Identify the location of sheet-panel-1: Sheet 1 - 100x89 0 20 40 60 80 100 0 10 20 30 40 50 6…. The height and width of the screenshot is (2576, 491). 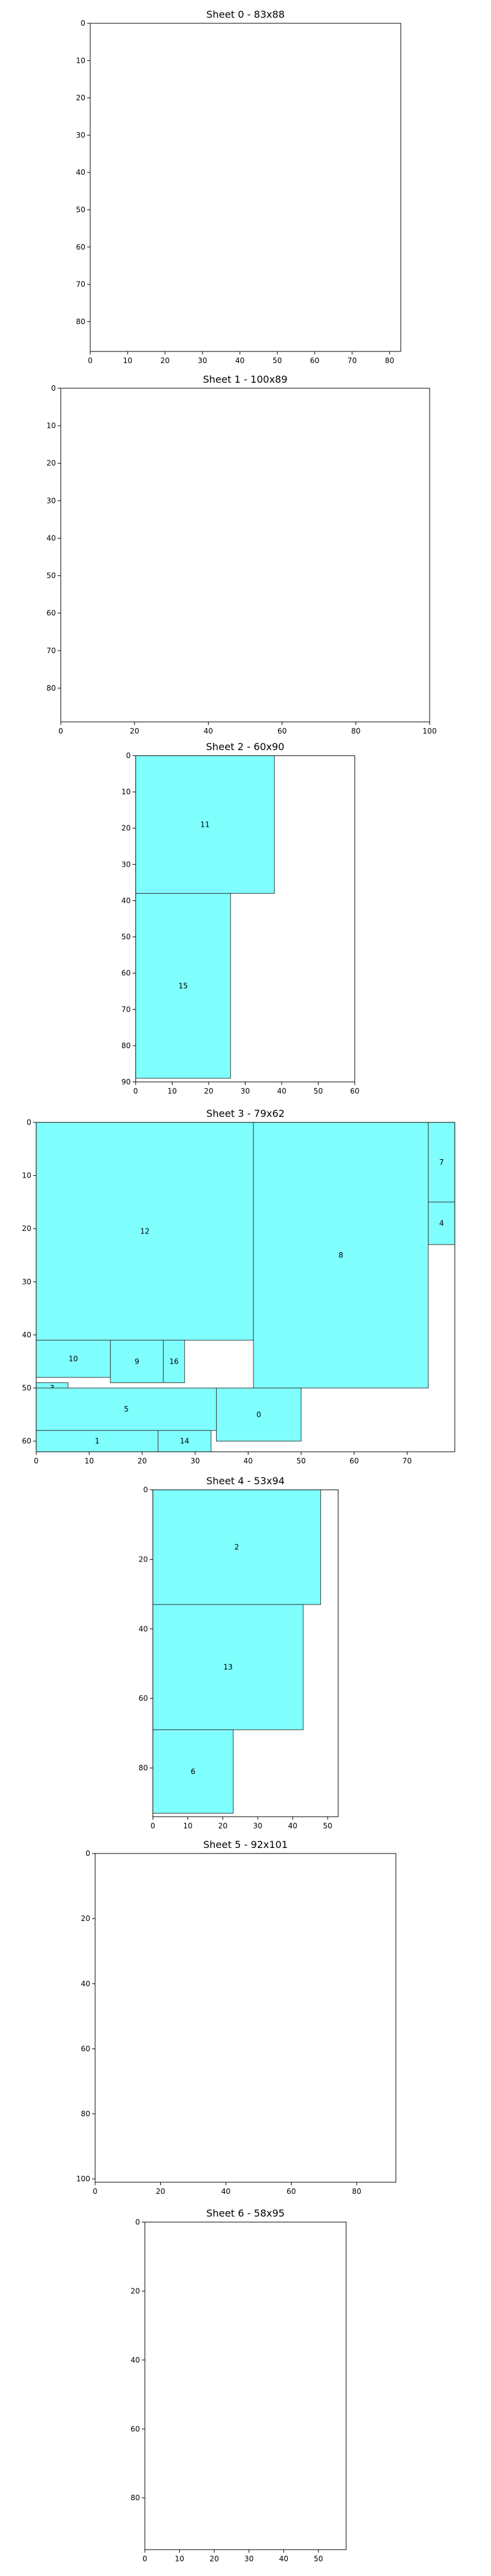
(242, 554).